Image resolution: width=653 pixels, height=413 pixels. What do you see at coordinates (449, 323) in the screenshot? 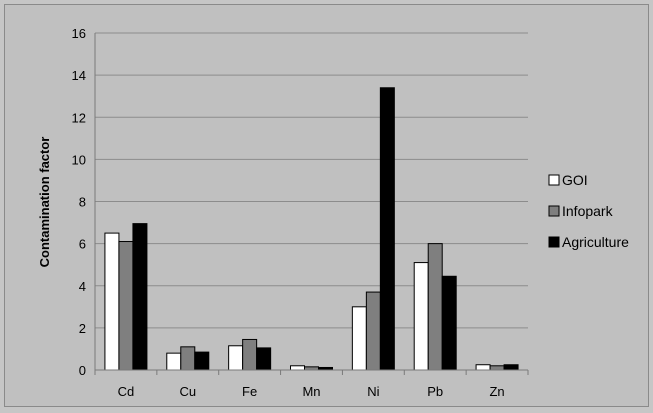
I see `bar-pb-agriculture` at bounding box center [449, 323].